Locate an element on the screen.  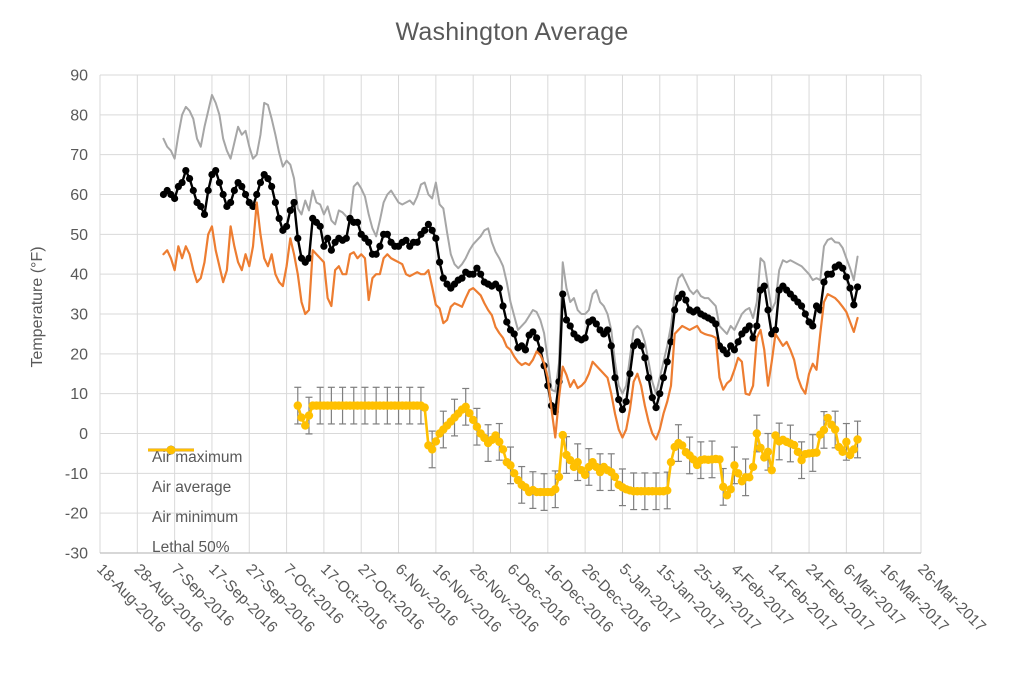
y-tick-label: -20 is located at coordinates (76, 514).